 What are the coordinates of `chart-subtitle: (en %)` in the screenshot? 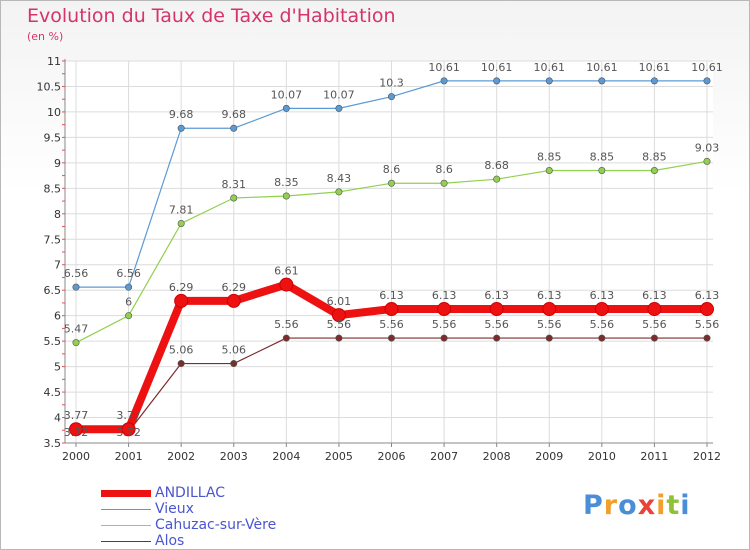 It's located at (45, 36).